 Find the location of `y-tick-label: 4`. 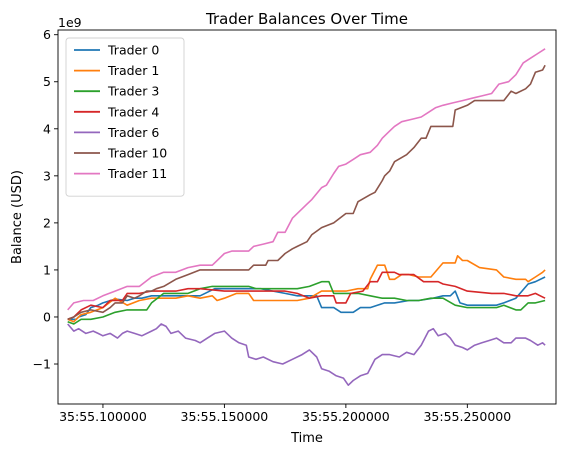

y-tick-label: 4 is located at coordinates (47, 128).